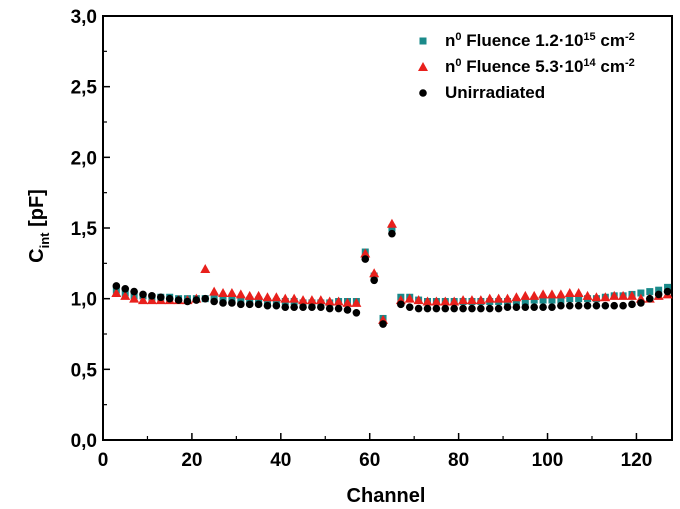  I want to click on y-tick-label: 2,5, so click(84, 88).